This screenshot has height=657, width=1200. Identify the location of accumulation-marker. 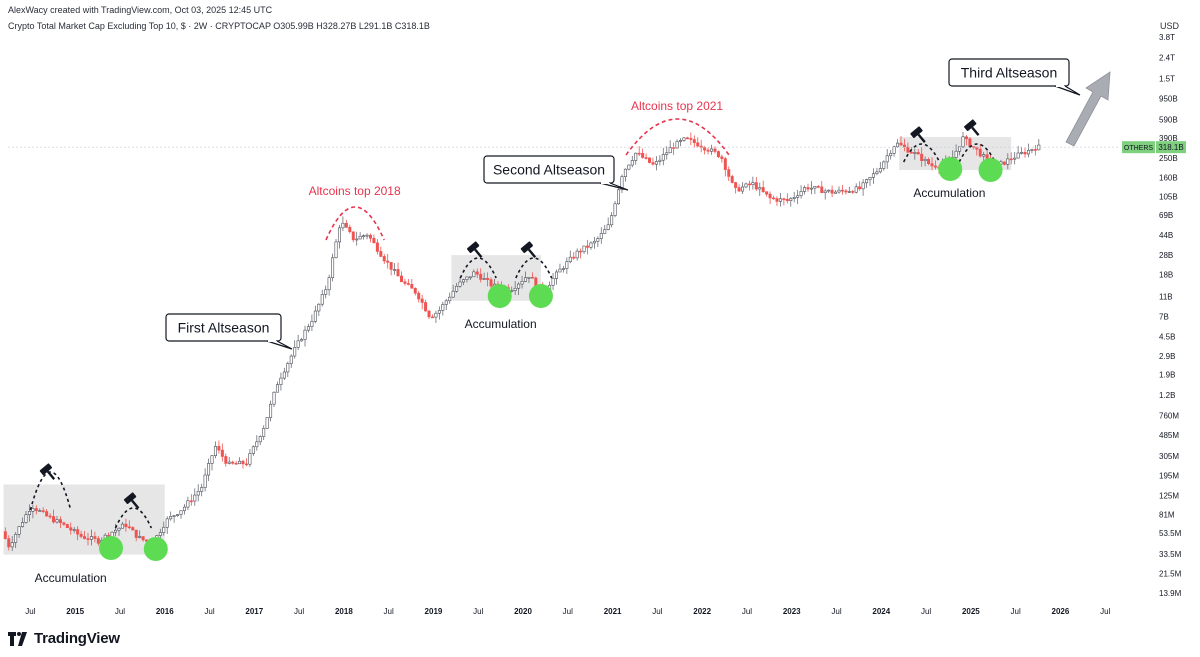
(950, 169).